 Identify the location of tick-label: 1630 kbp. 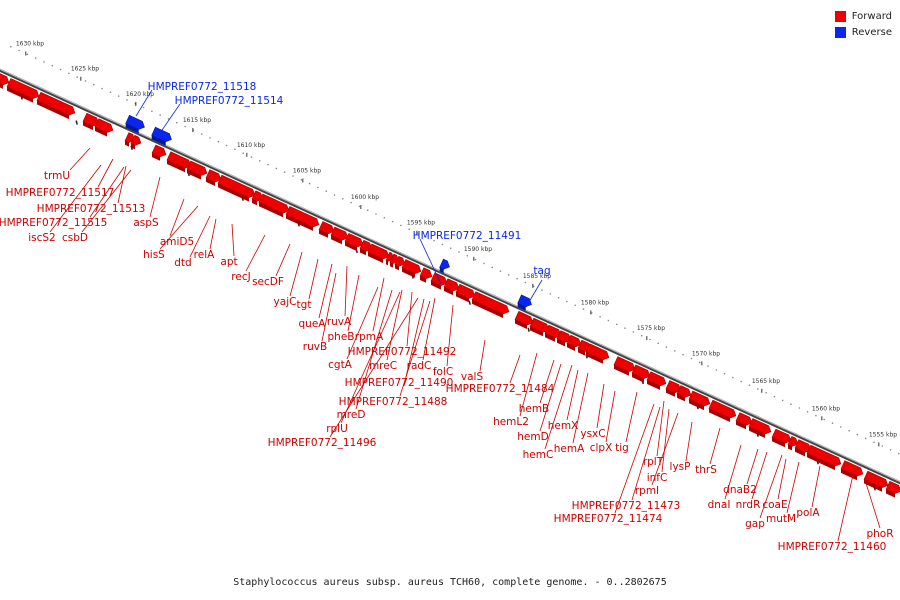
(30, 44).